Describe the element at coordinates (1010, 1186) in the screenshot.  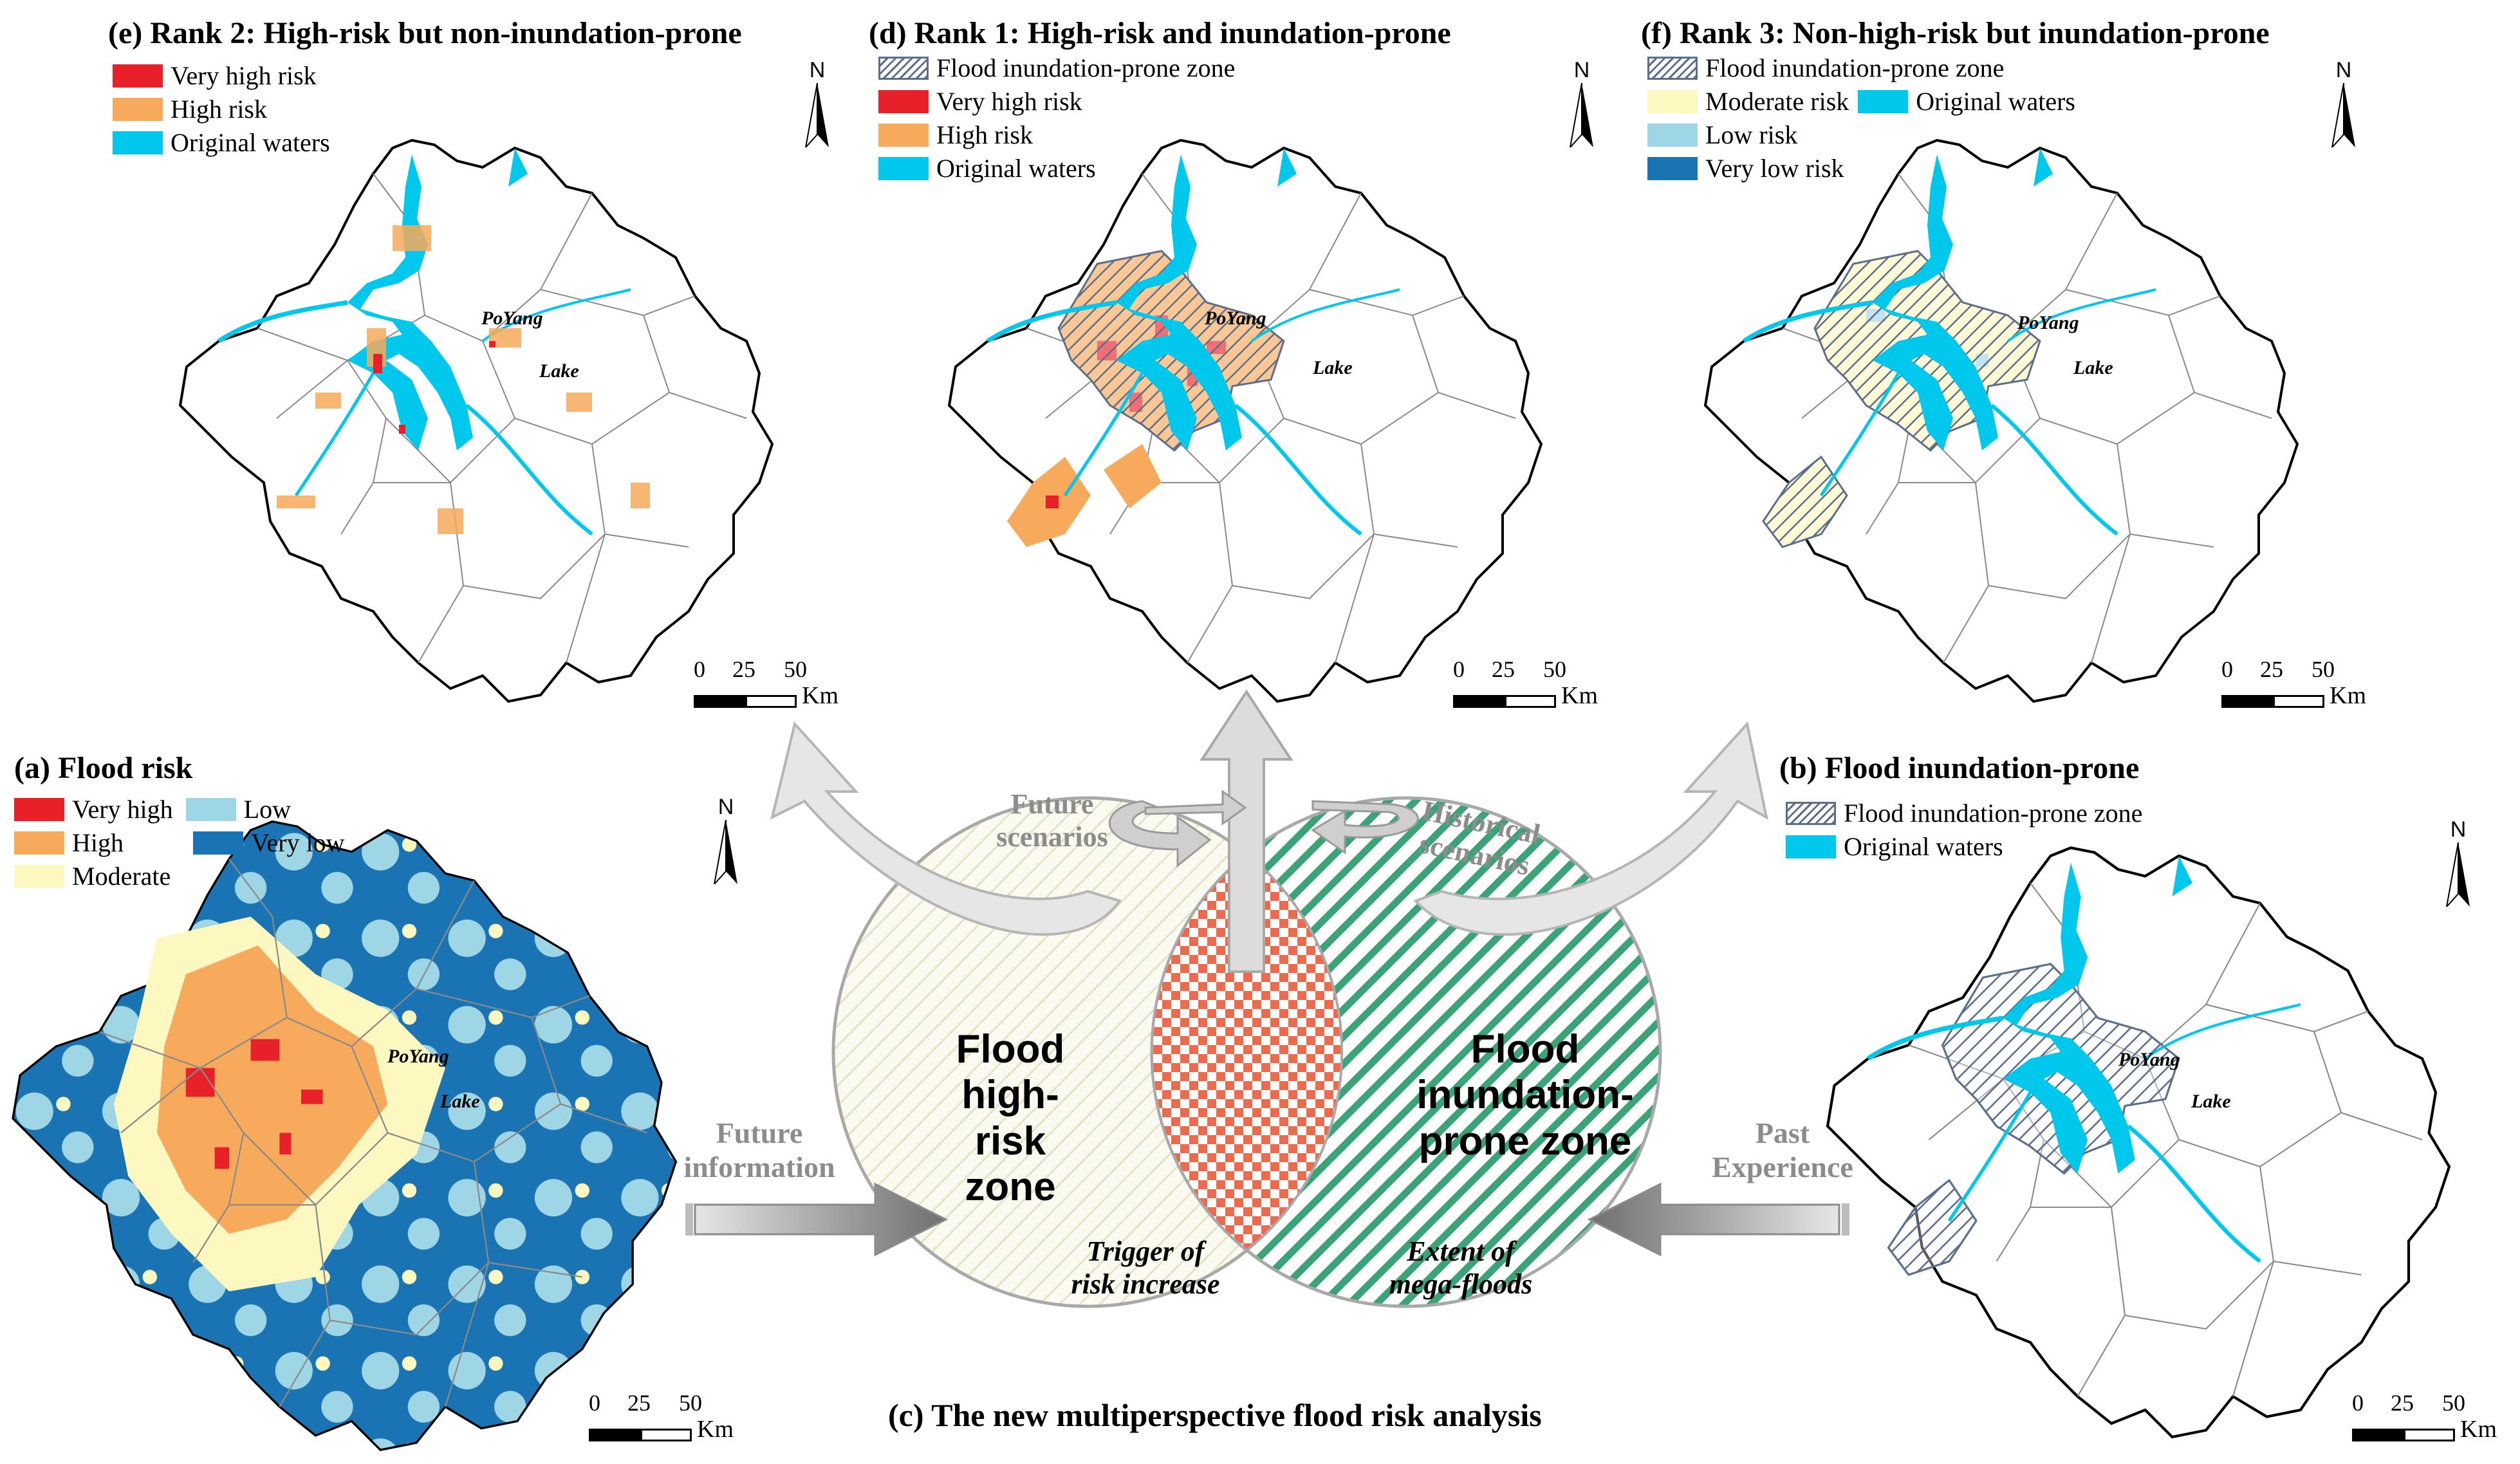
I see `venn-left-line: zone` at that location.